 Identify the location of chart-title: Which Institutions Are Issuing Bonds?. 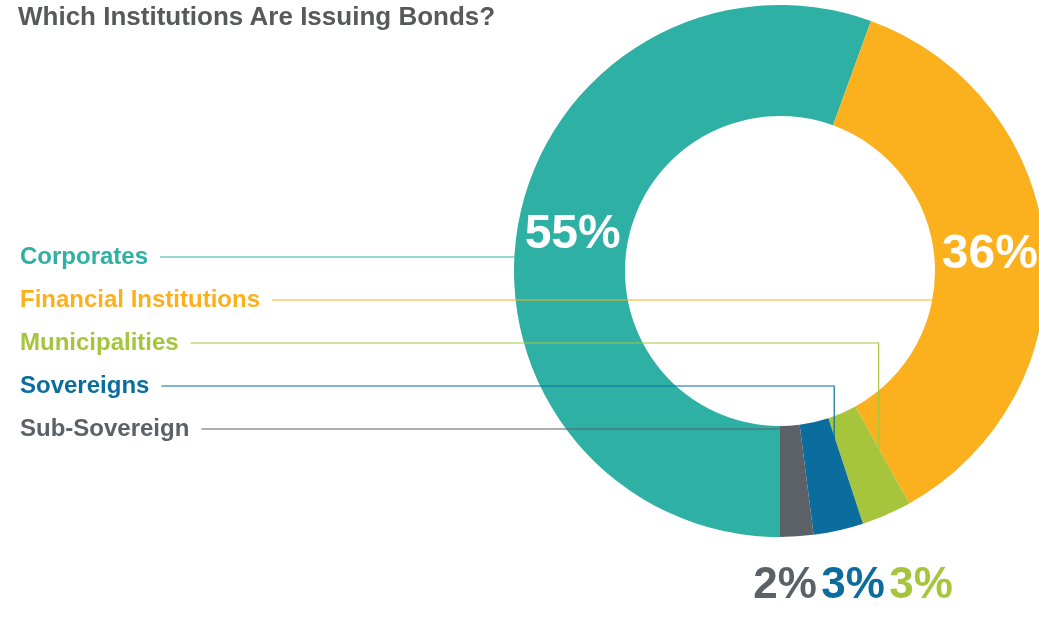
(257, 16).